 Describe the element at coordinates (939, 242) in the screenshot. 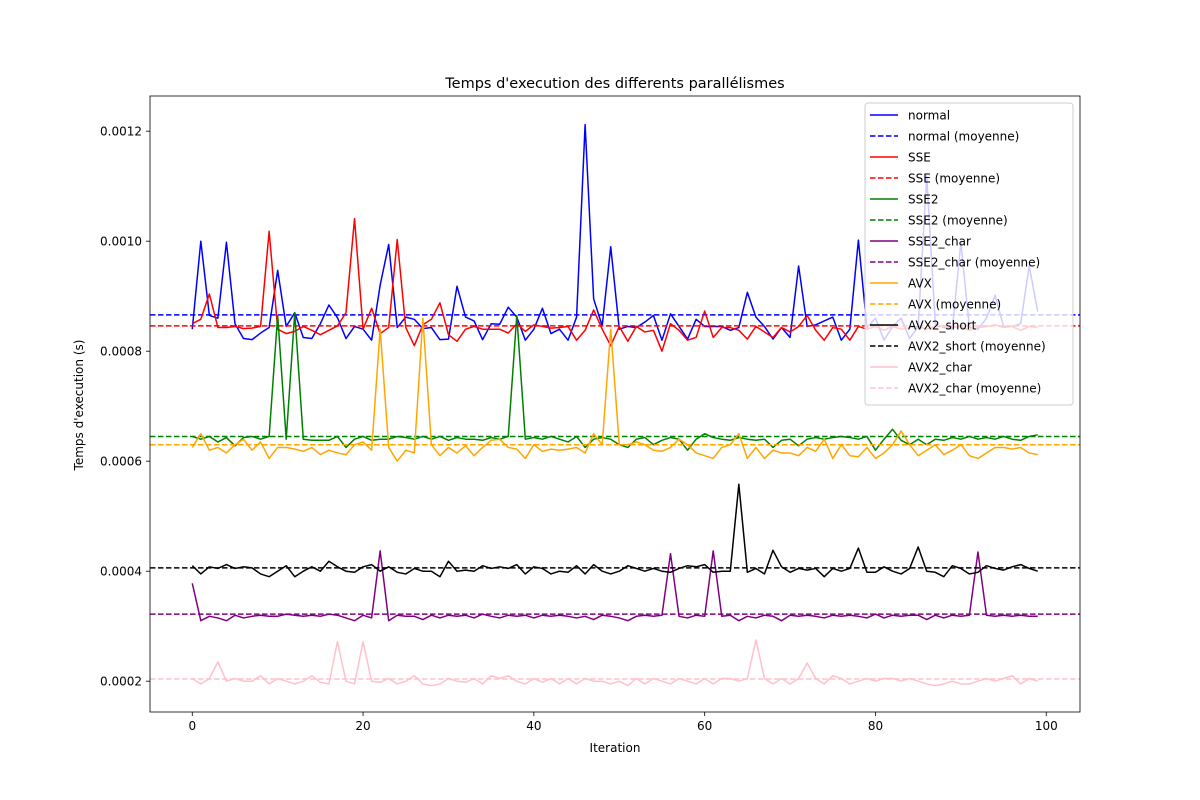

I see `legend-label: SSE2_char` at that location.